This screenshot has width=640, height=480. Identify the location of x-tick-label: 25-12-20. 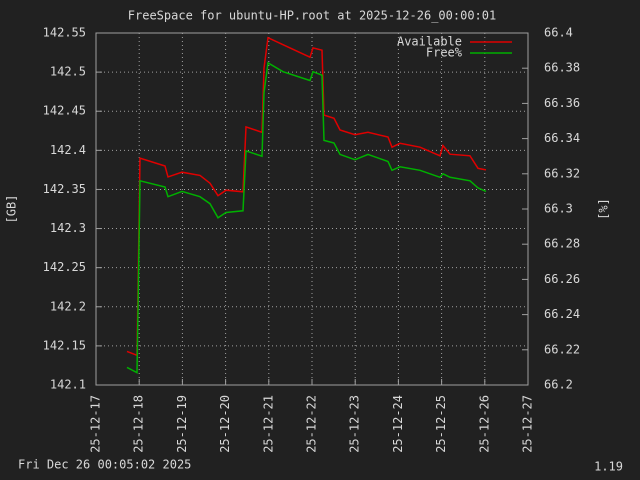
(225, 424).